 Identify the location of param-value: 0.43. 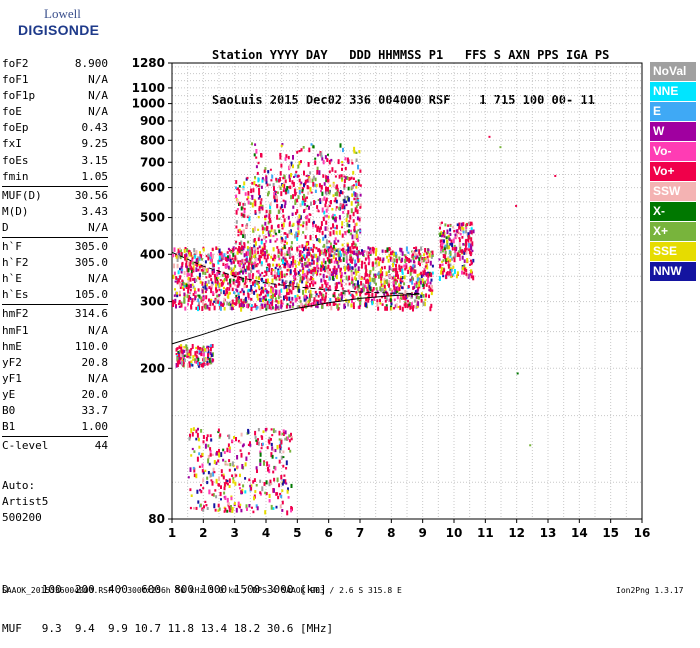
(95, 128).